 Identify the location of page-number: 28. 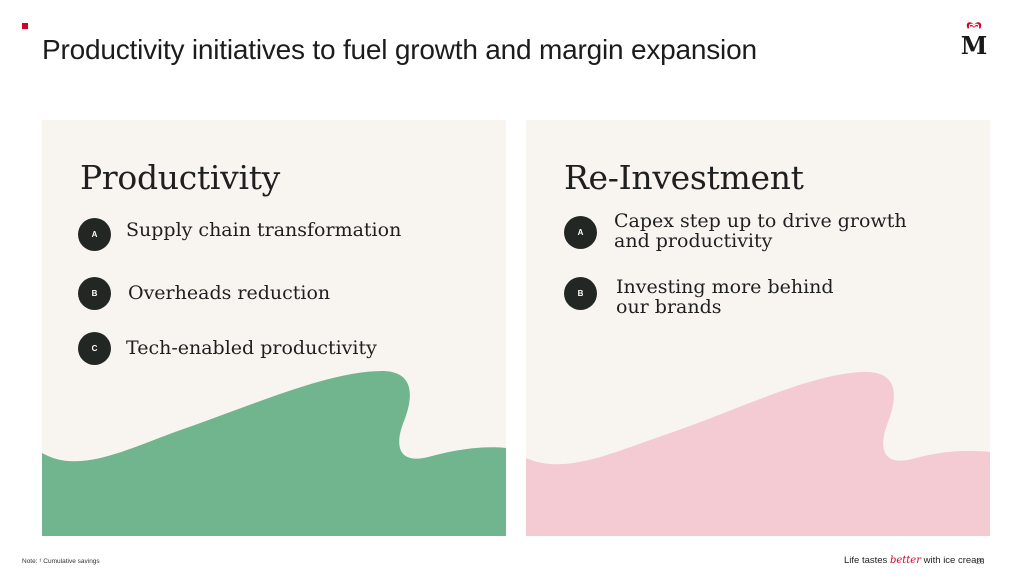
(980, 561).